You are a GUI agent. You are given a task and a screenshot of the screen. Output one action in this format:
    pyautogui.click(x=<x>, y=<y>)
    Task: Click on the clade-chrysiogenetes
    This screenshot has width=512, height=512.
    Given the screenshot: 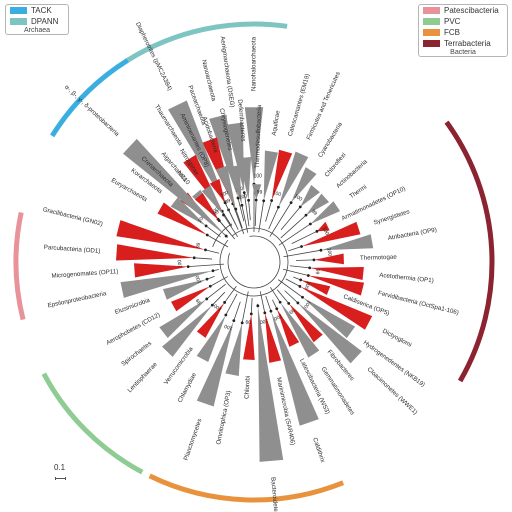 What is the action you would take?
    pyautogui.click(x=234, y=185)
    